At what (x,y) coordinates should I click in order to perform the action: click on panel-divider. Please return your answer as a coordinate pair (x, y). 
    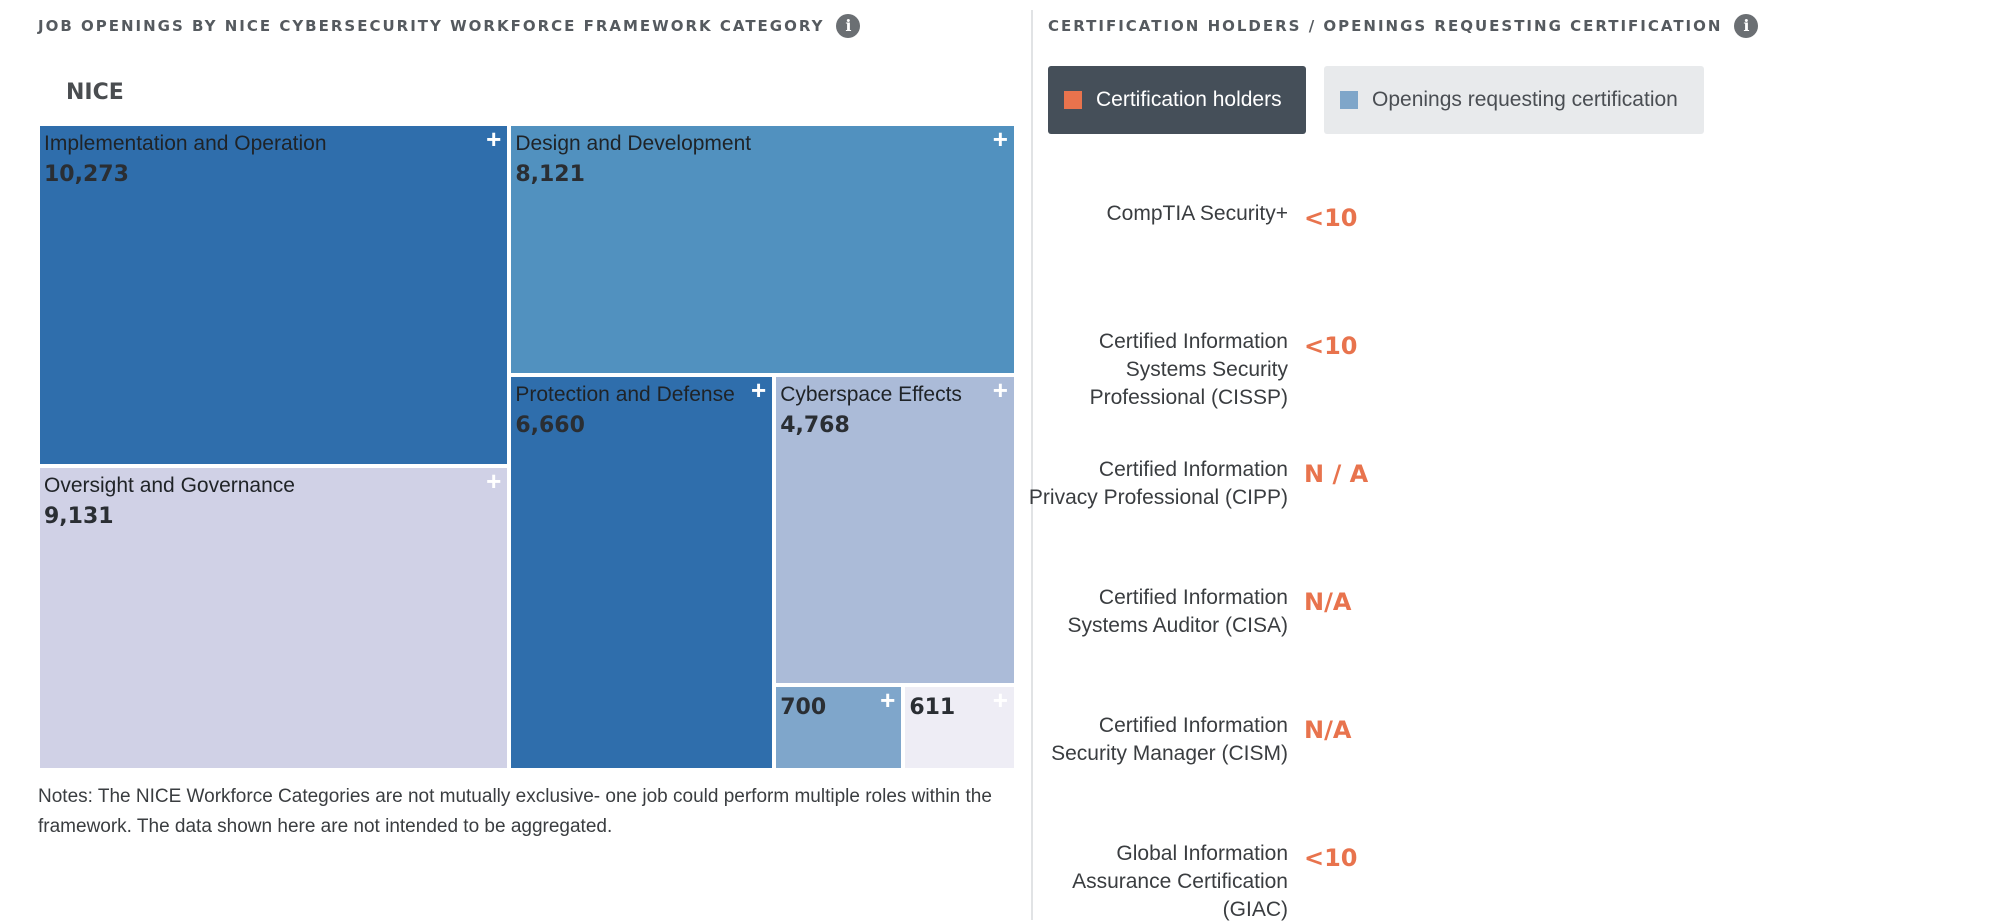
    Looking at the image, I should click on (1032, 465).